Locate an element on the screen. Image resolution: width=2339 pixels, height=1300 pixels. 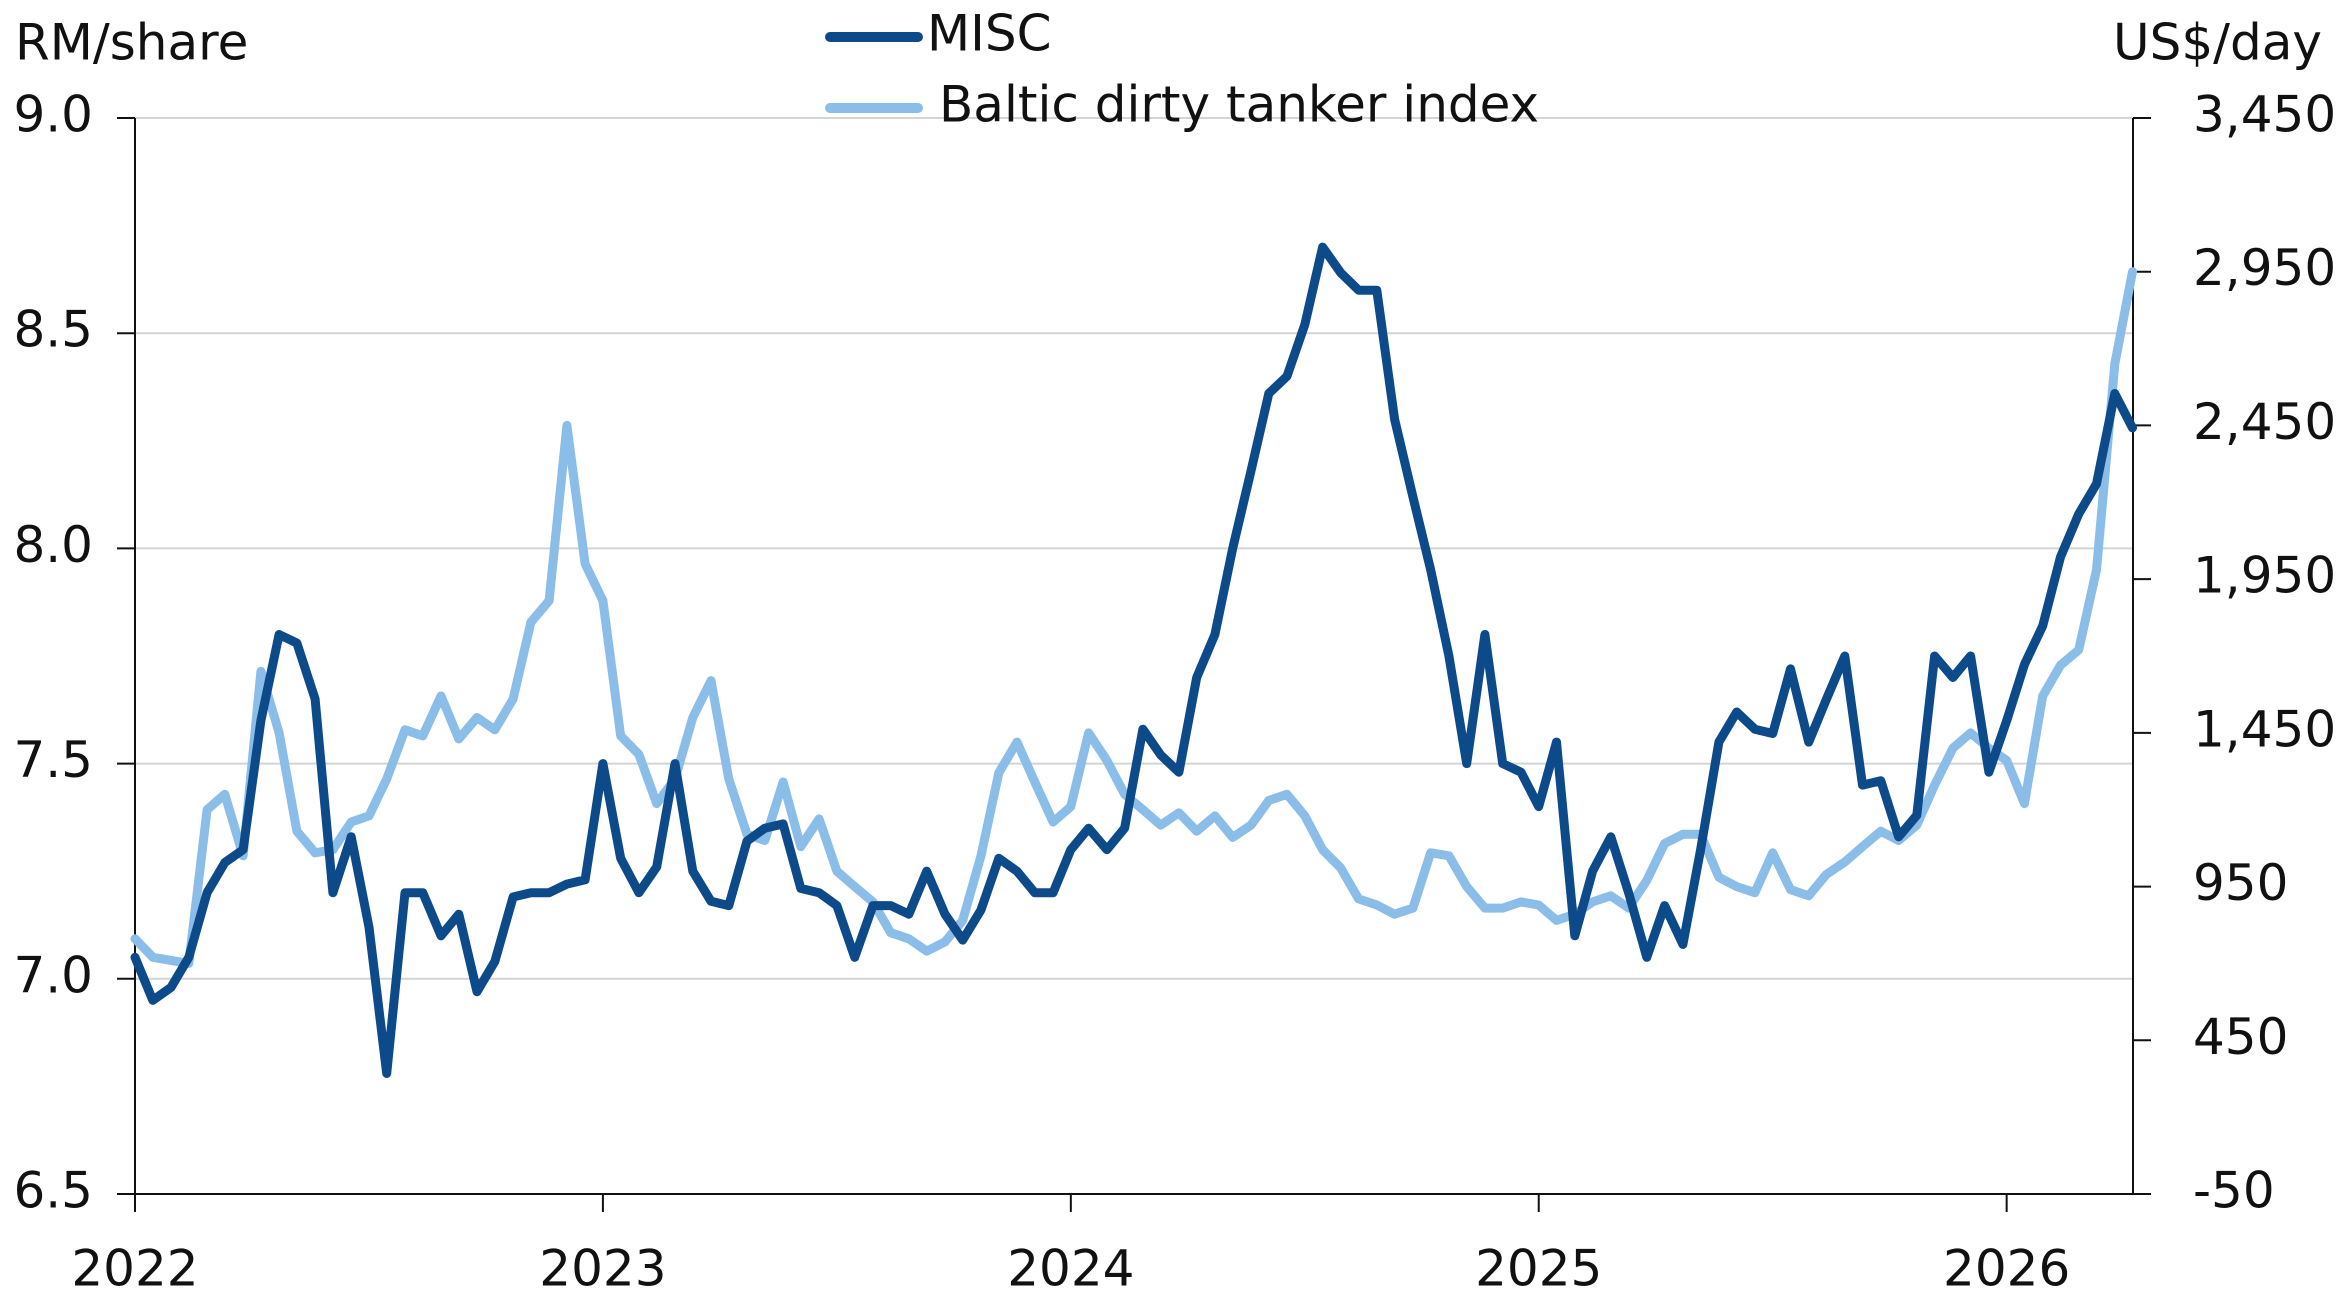
y-tick-label: 8.0 is located at coordinates (53, 545).